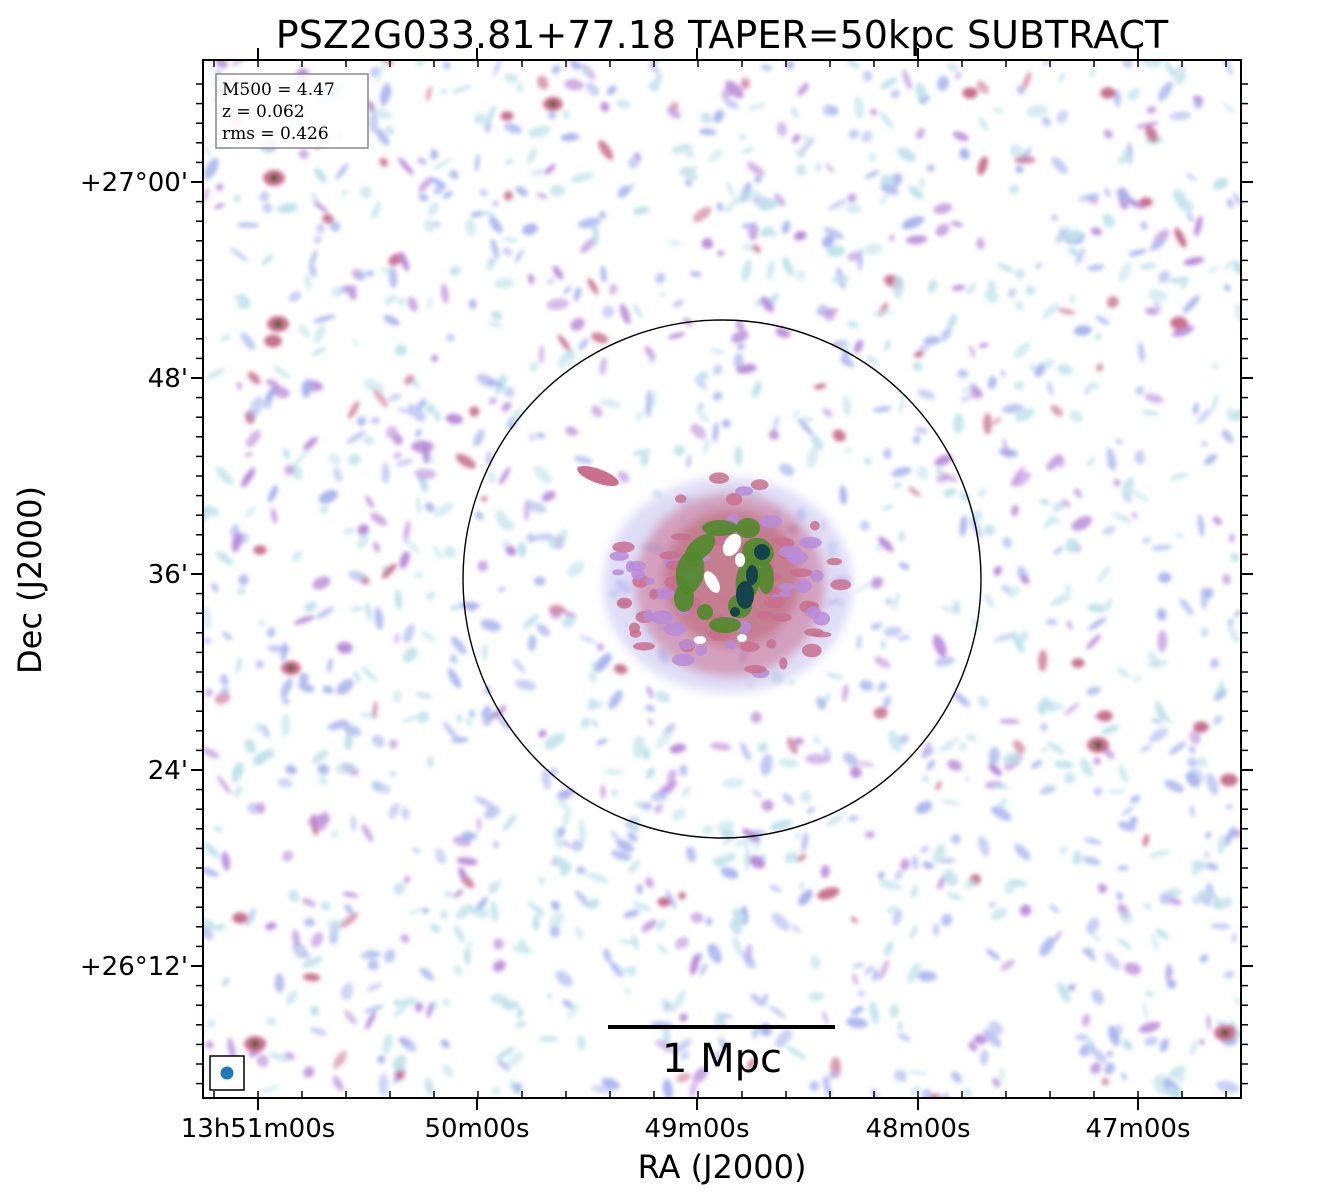 This screenshot has height=1200, width=1321. Describe the element at coordinates (705, 612) in the screenshot. I see `cluster-core-arm` at that location.